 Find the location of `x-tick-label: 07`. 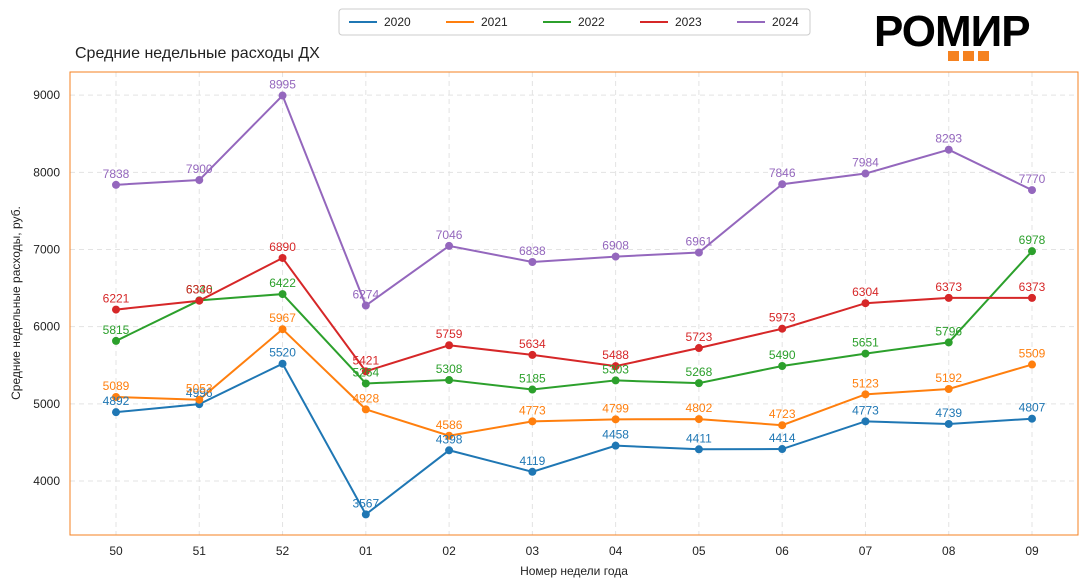

x-tick-label: 07 is located at coordinates (866, 551).